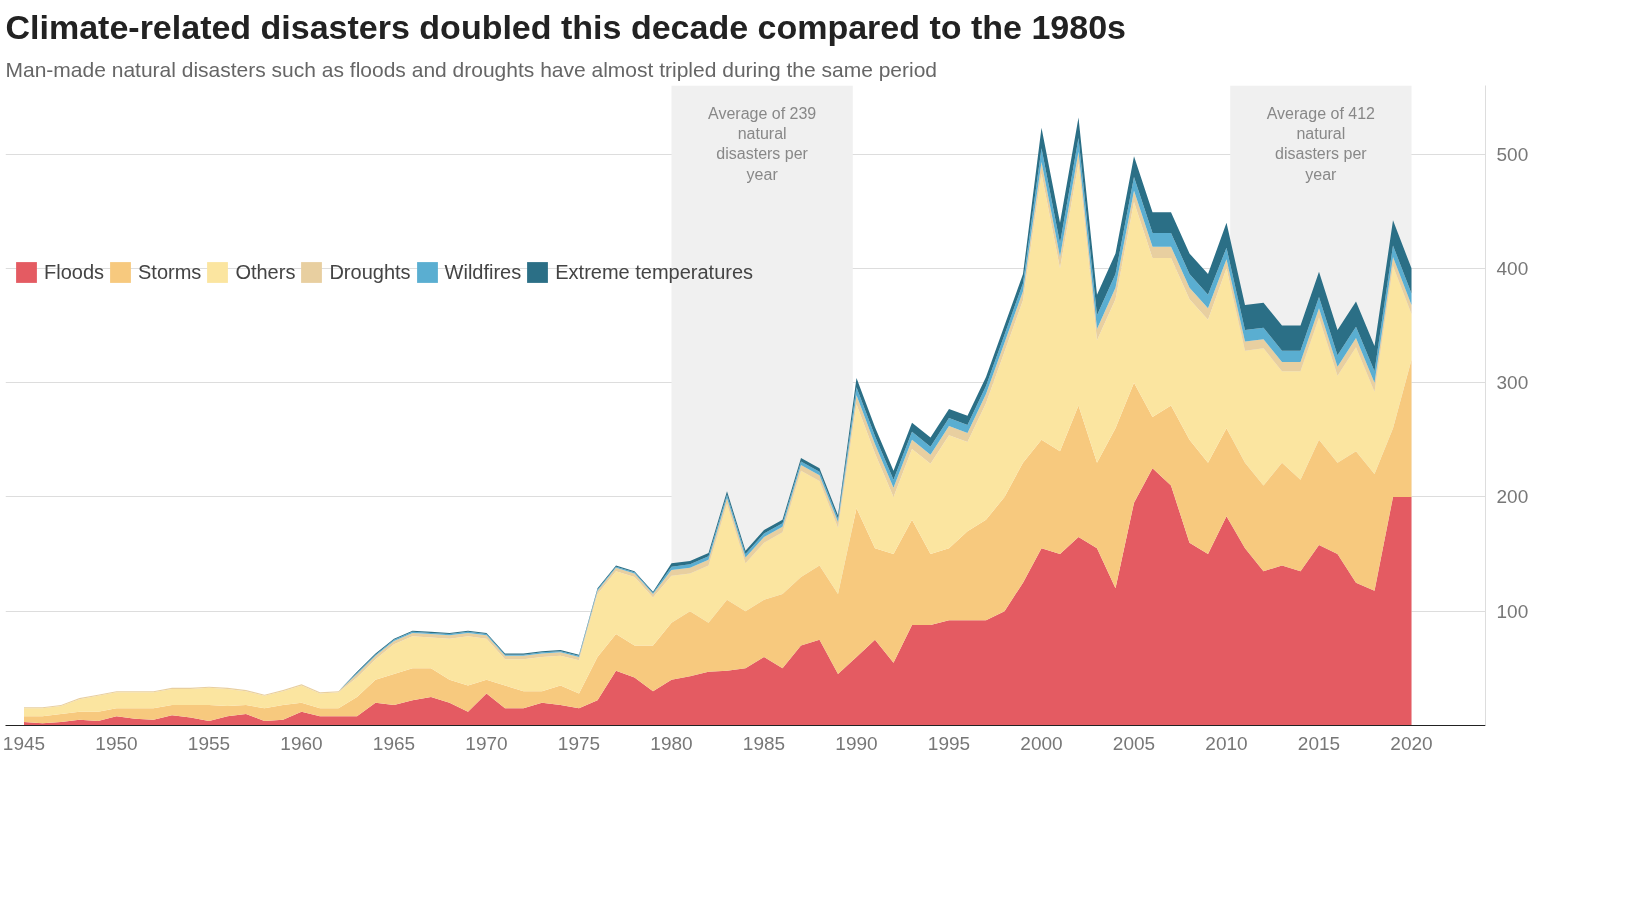  I want to click on chart-subtitle: Man-made natural disasters such as floods and droughts have almost tripled during the same period, so click(471, 69).